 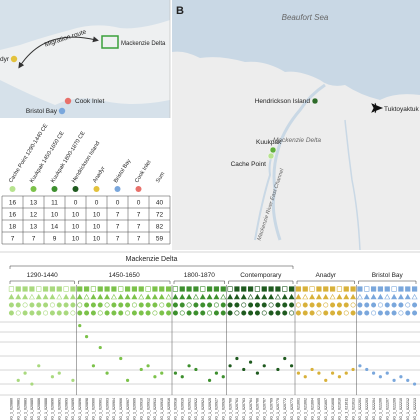 What do you see at coordinates (62, 111) in the screenshot?
I see `place-dot` at bounding box center [62, 111].